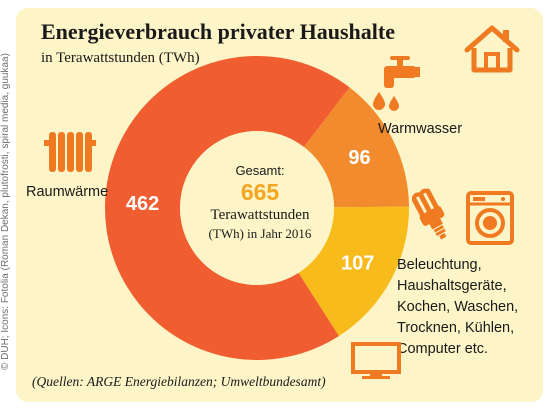  Describe the element at coordinates (260, 233) in the screenshot. I see `center-year-line: (TWh) in Jahr 2016` at that location.